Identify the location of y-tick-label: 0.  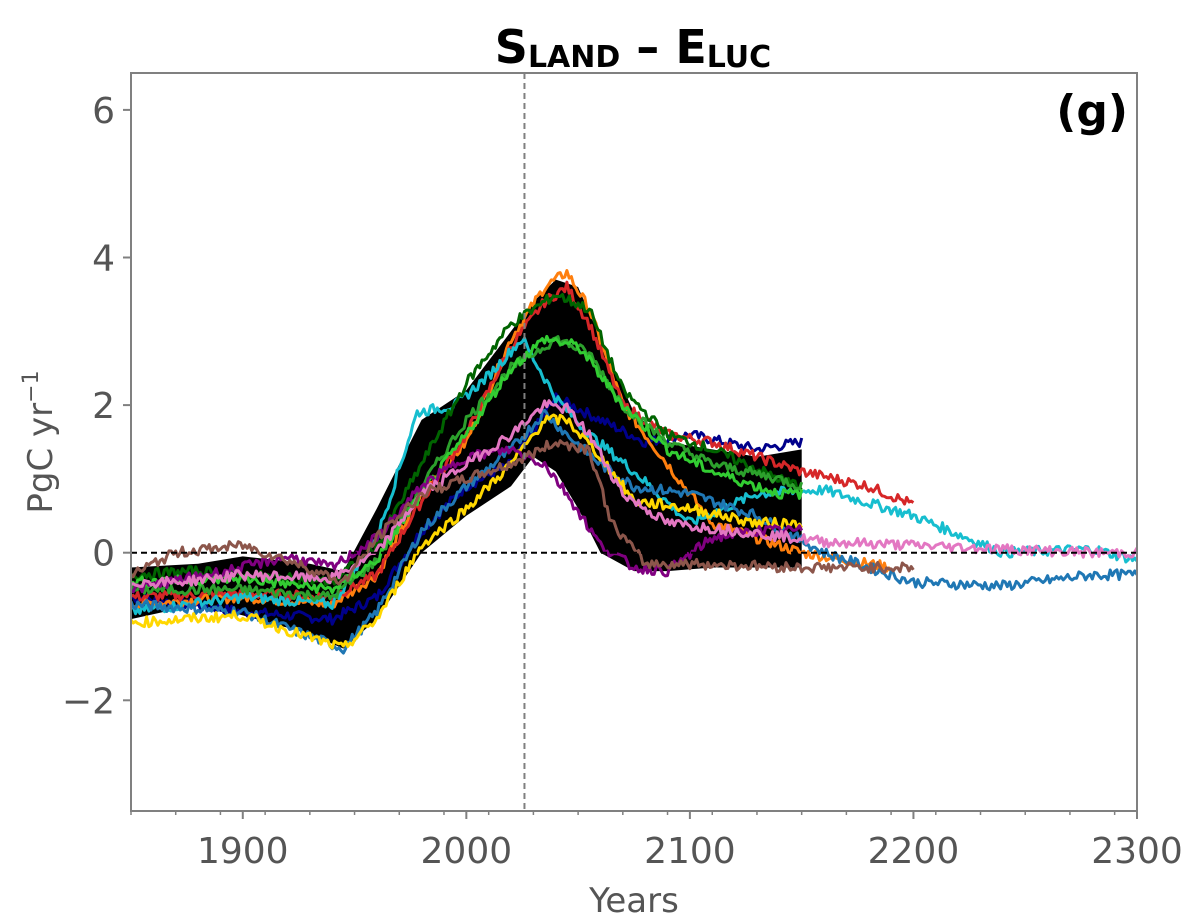
(103, 554).